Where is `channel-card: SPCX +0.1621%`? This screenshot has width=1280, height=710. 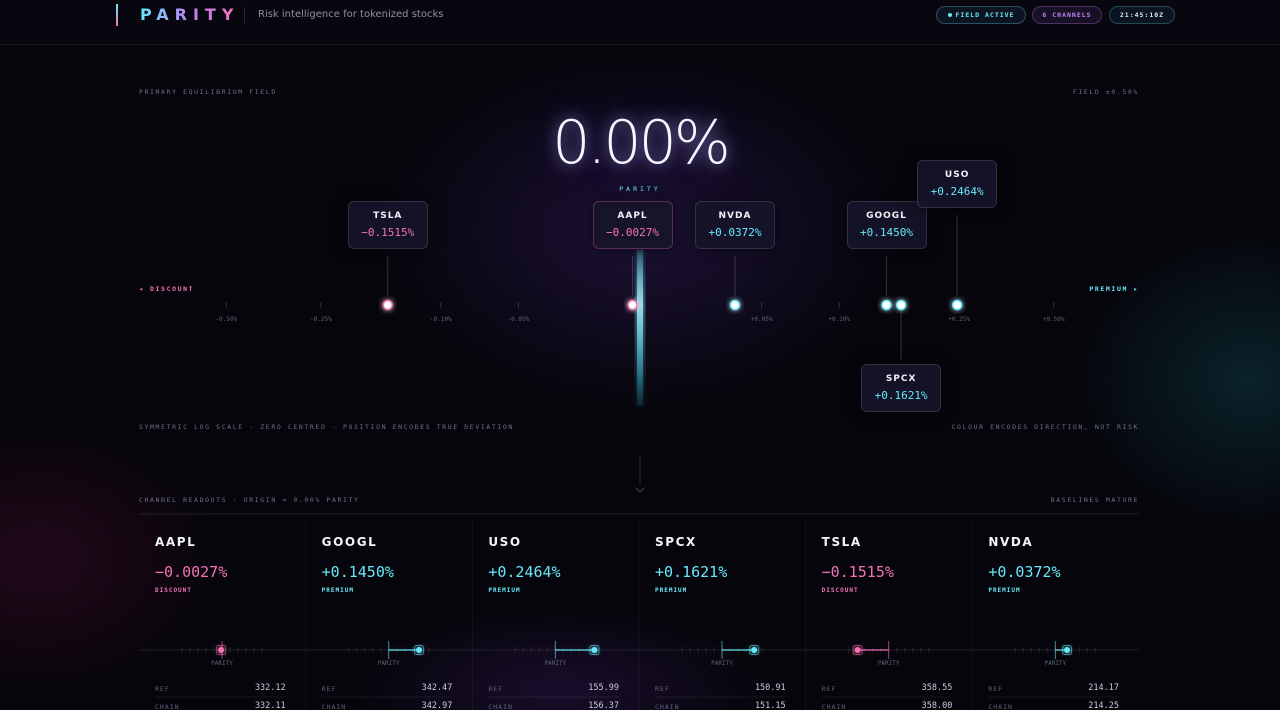 channel-card: SPCX +0.1621% is located at coordinates (901, 388).